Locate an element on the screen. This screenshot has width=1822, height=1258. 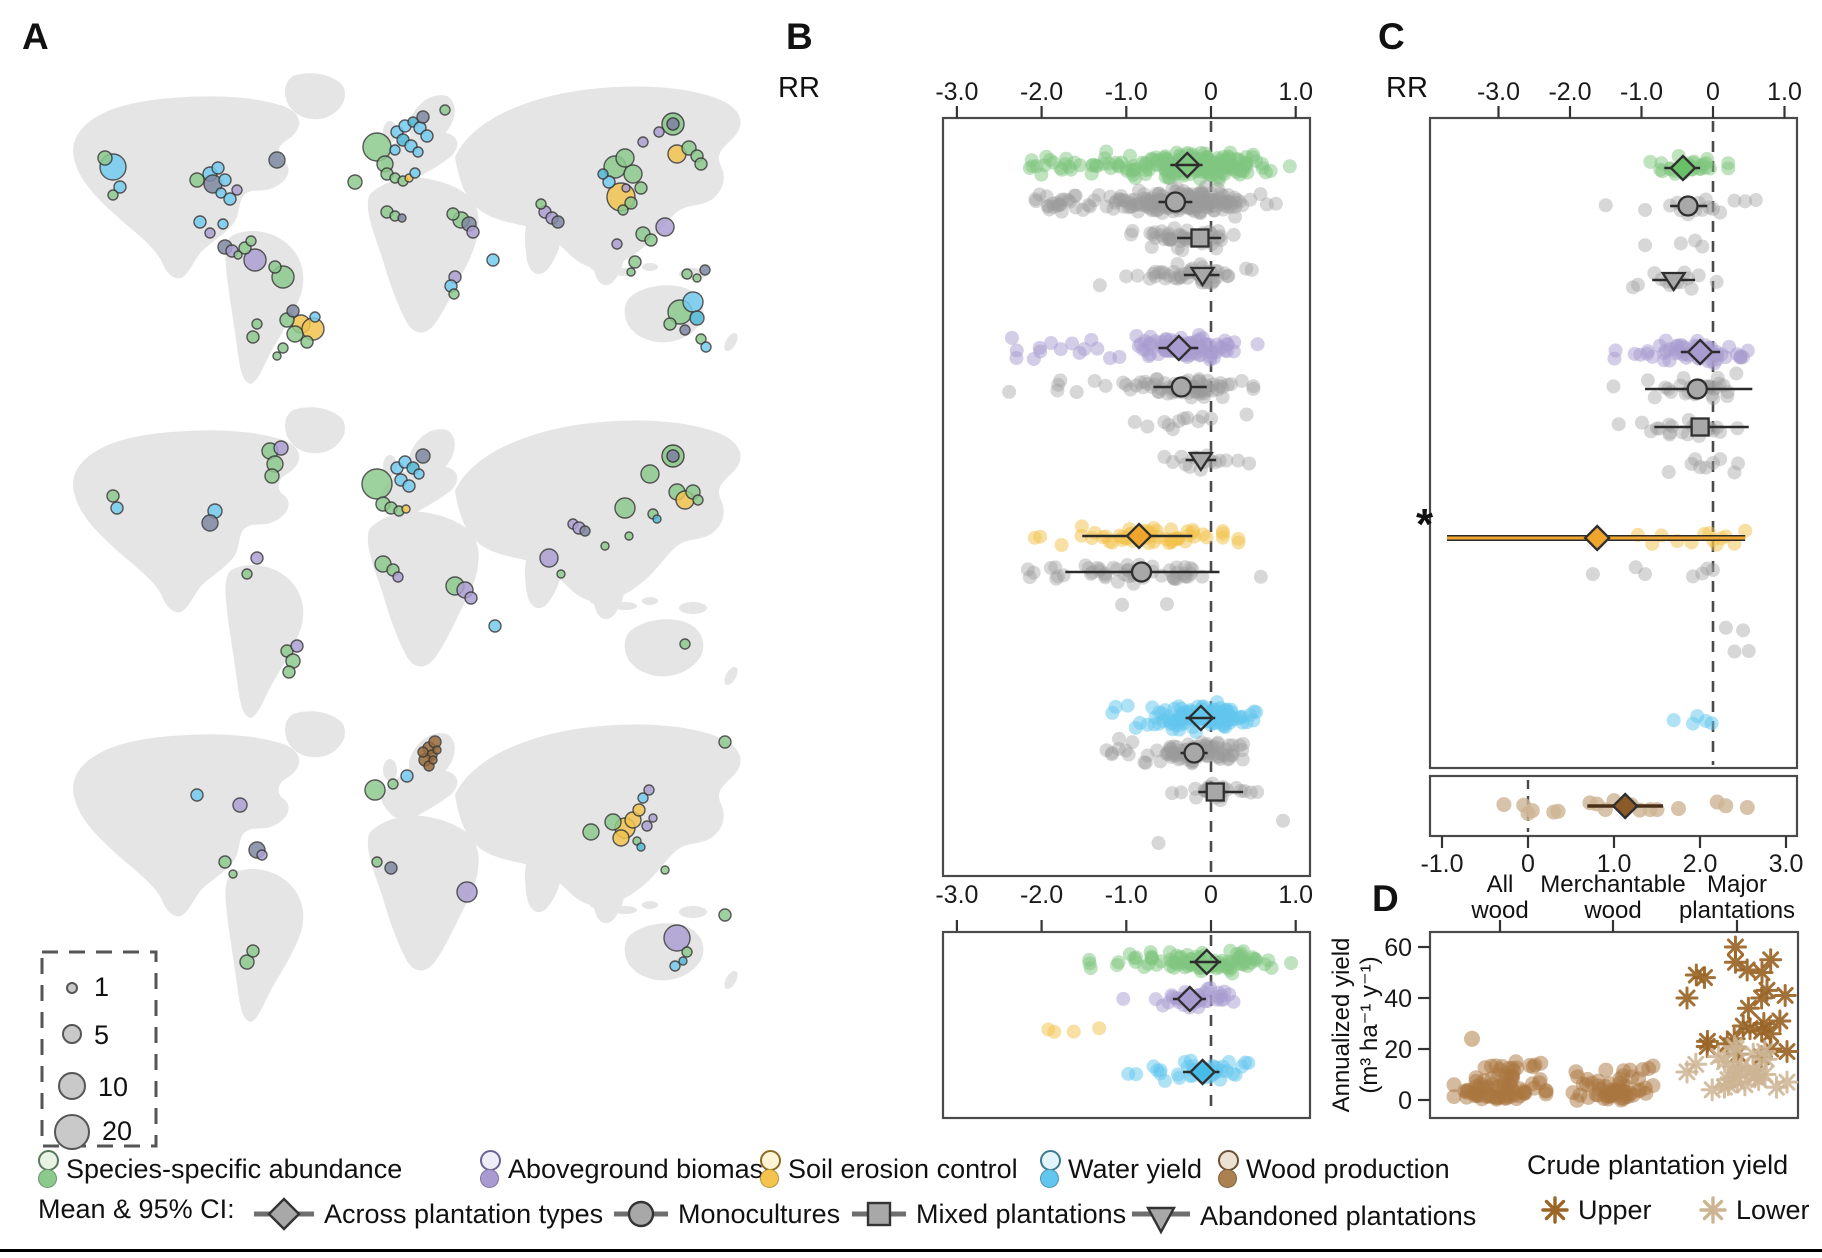
legend-mean-ci: Mean & 95% CI: is located at coordinates (136, 1209).